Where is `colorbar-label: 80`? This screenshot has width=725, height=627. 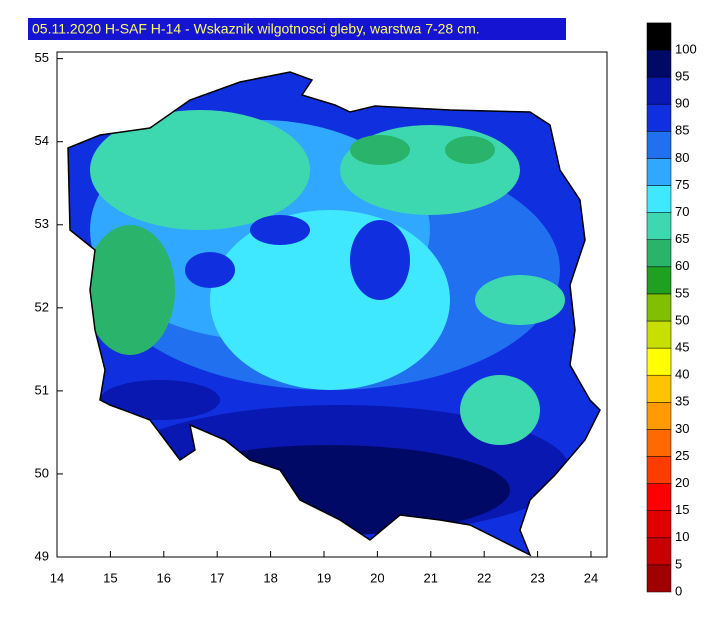 colorbar-label: 80 is located at coordinates (682, 157).